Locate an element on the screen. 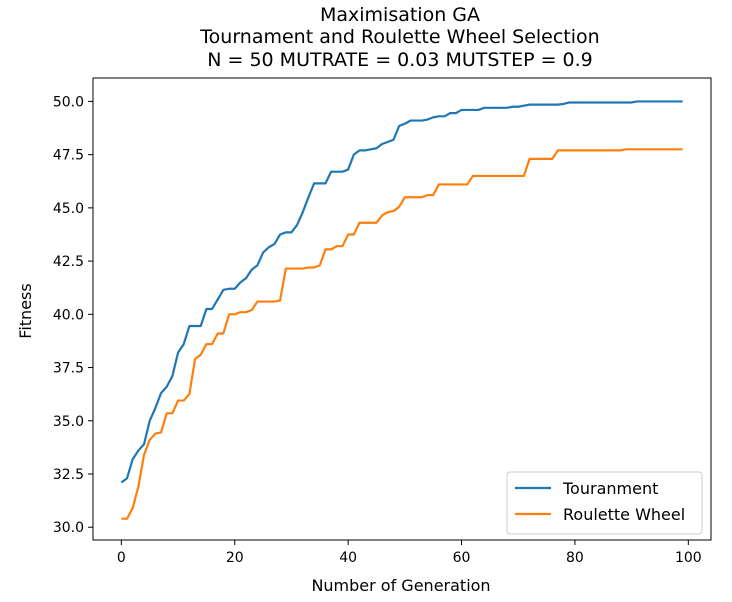 This screenshot has height=602, width=732. x-tick-label: 40 is located at coordinates (348, 558).